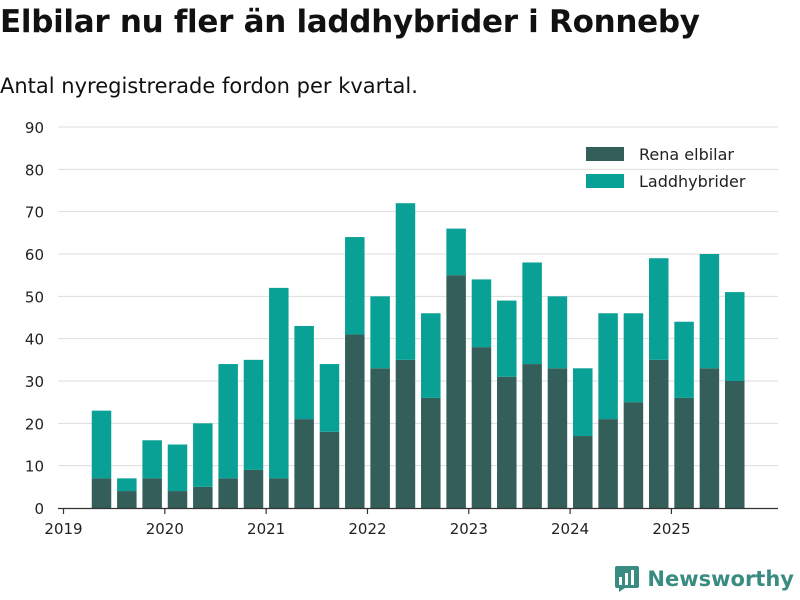  What do you see at coordinates (671, 529) in the screenshot?
I see `x-tick-label: 2025` at bounding box center [671, 529].